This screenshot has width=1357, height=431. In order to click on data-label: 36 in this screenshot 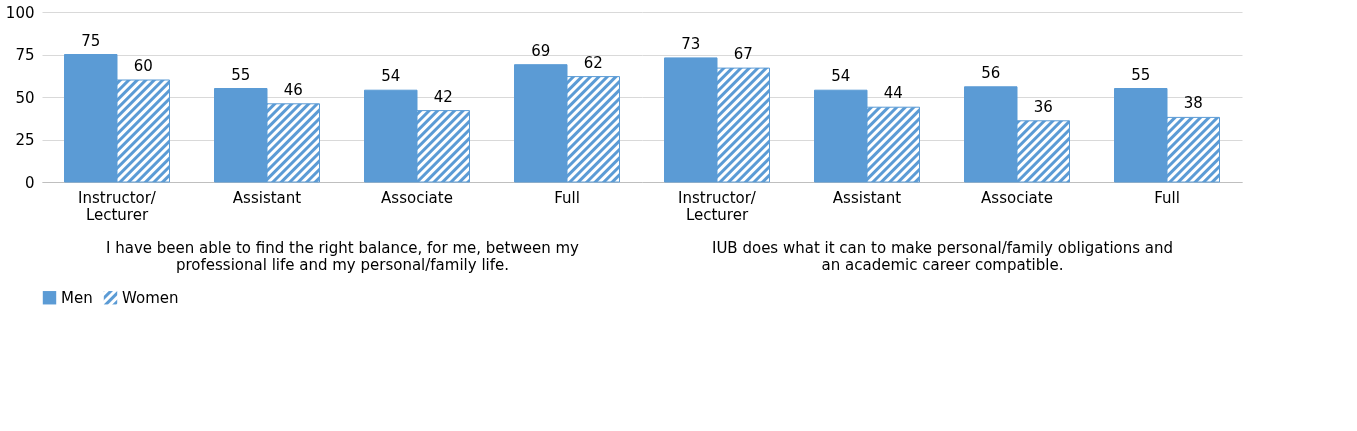, I will do `click(1043, 106)`.